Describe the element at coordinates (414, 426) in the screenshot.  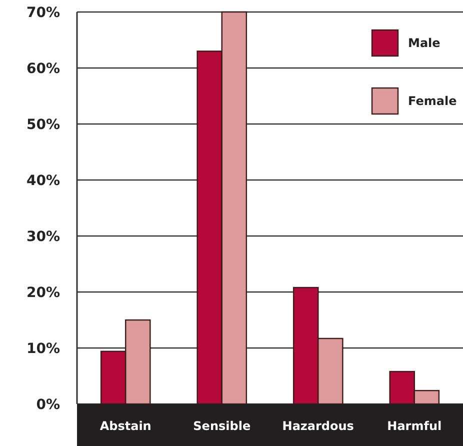
I see `x-tick-label: Harmful` at that location.